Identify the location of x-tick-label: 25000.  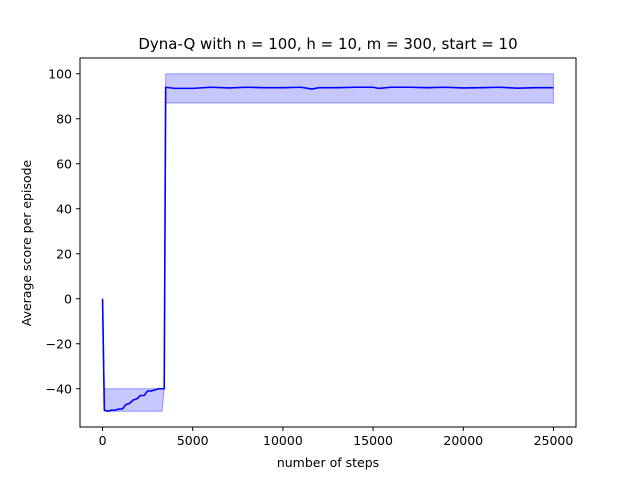
(554, 440).